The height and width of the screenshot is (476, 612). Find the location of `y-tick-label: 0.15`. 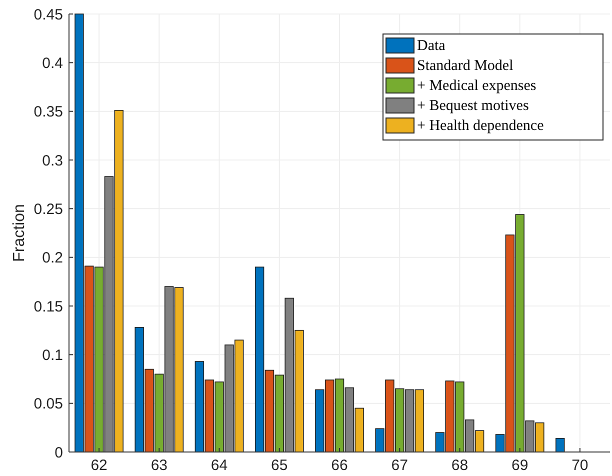

y-tick-label: 0.15 is located at coordinates (48, 307).